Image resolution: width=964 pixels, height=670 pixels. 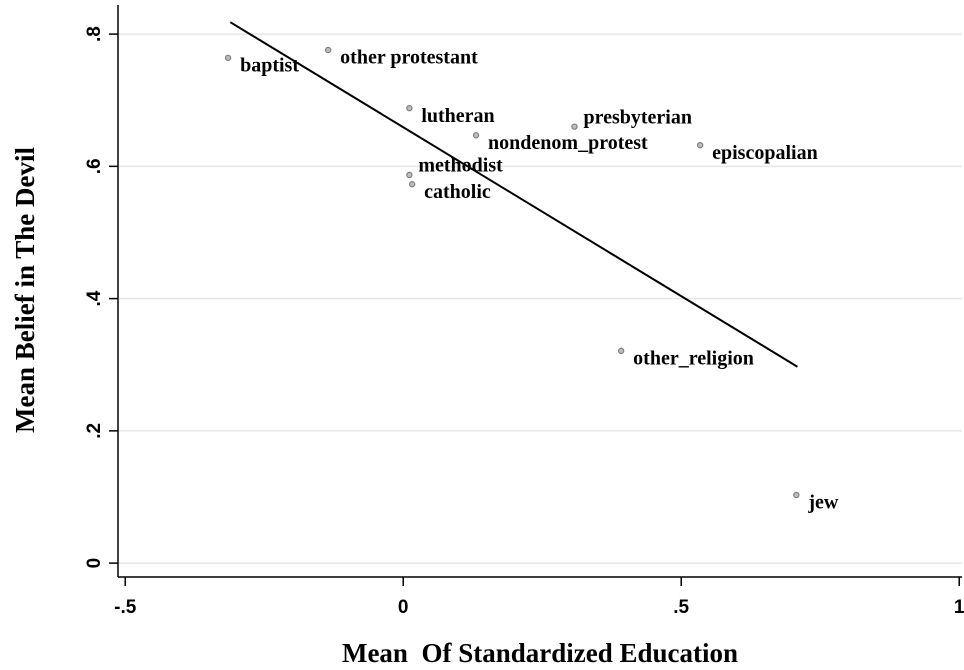 What do you see at coordinates (637, 117) in the screenshot?
I see `point-label: presbyterian` at bounding box center [637, 117].